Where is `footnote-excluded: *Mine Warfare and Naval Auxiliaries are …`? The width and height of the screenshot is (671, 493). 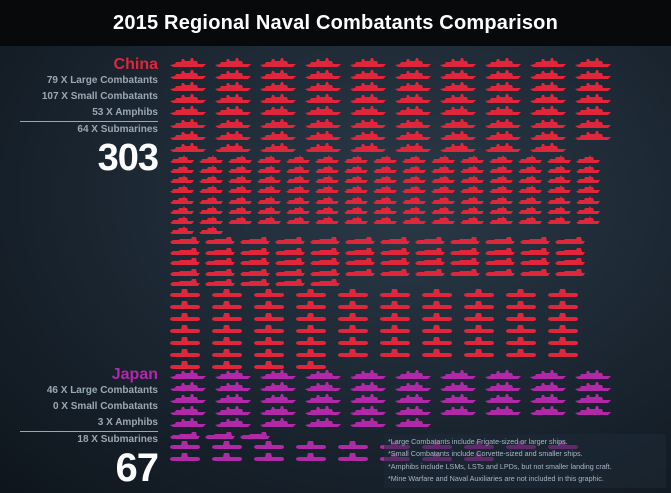 footnote-excluded: *Mine Warfare and Naval Auxiliaries are … is located at coordinates (496, 479).